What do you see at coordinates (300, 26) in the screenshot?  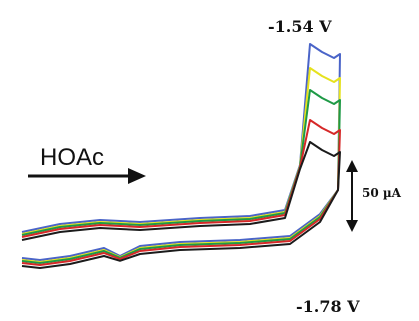 I see `peak-potential-label: -1.54 V` at bounding box center [300, 26].